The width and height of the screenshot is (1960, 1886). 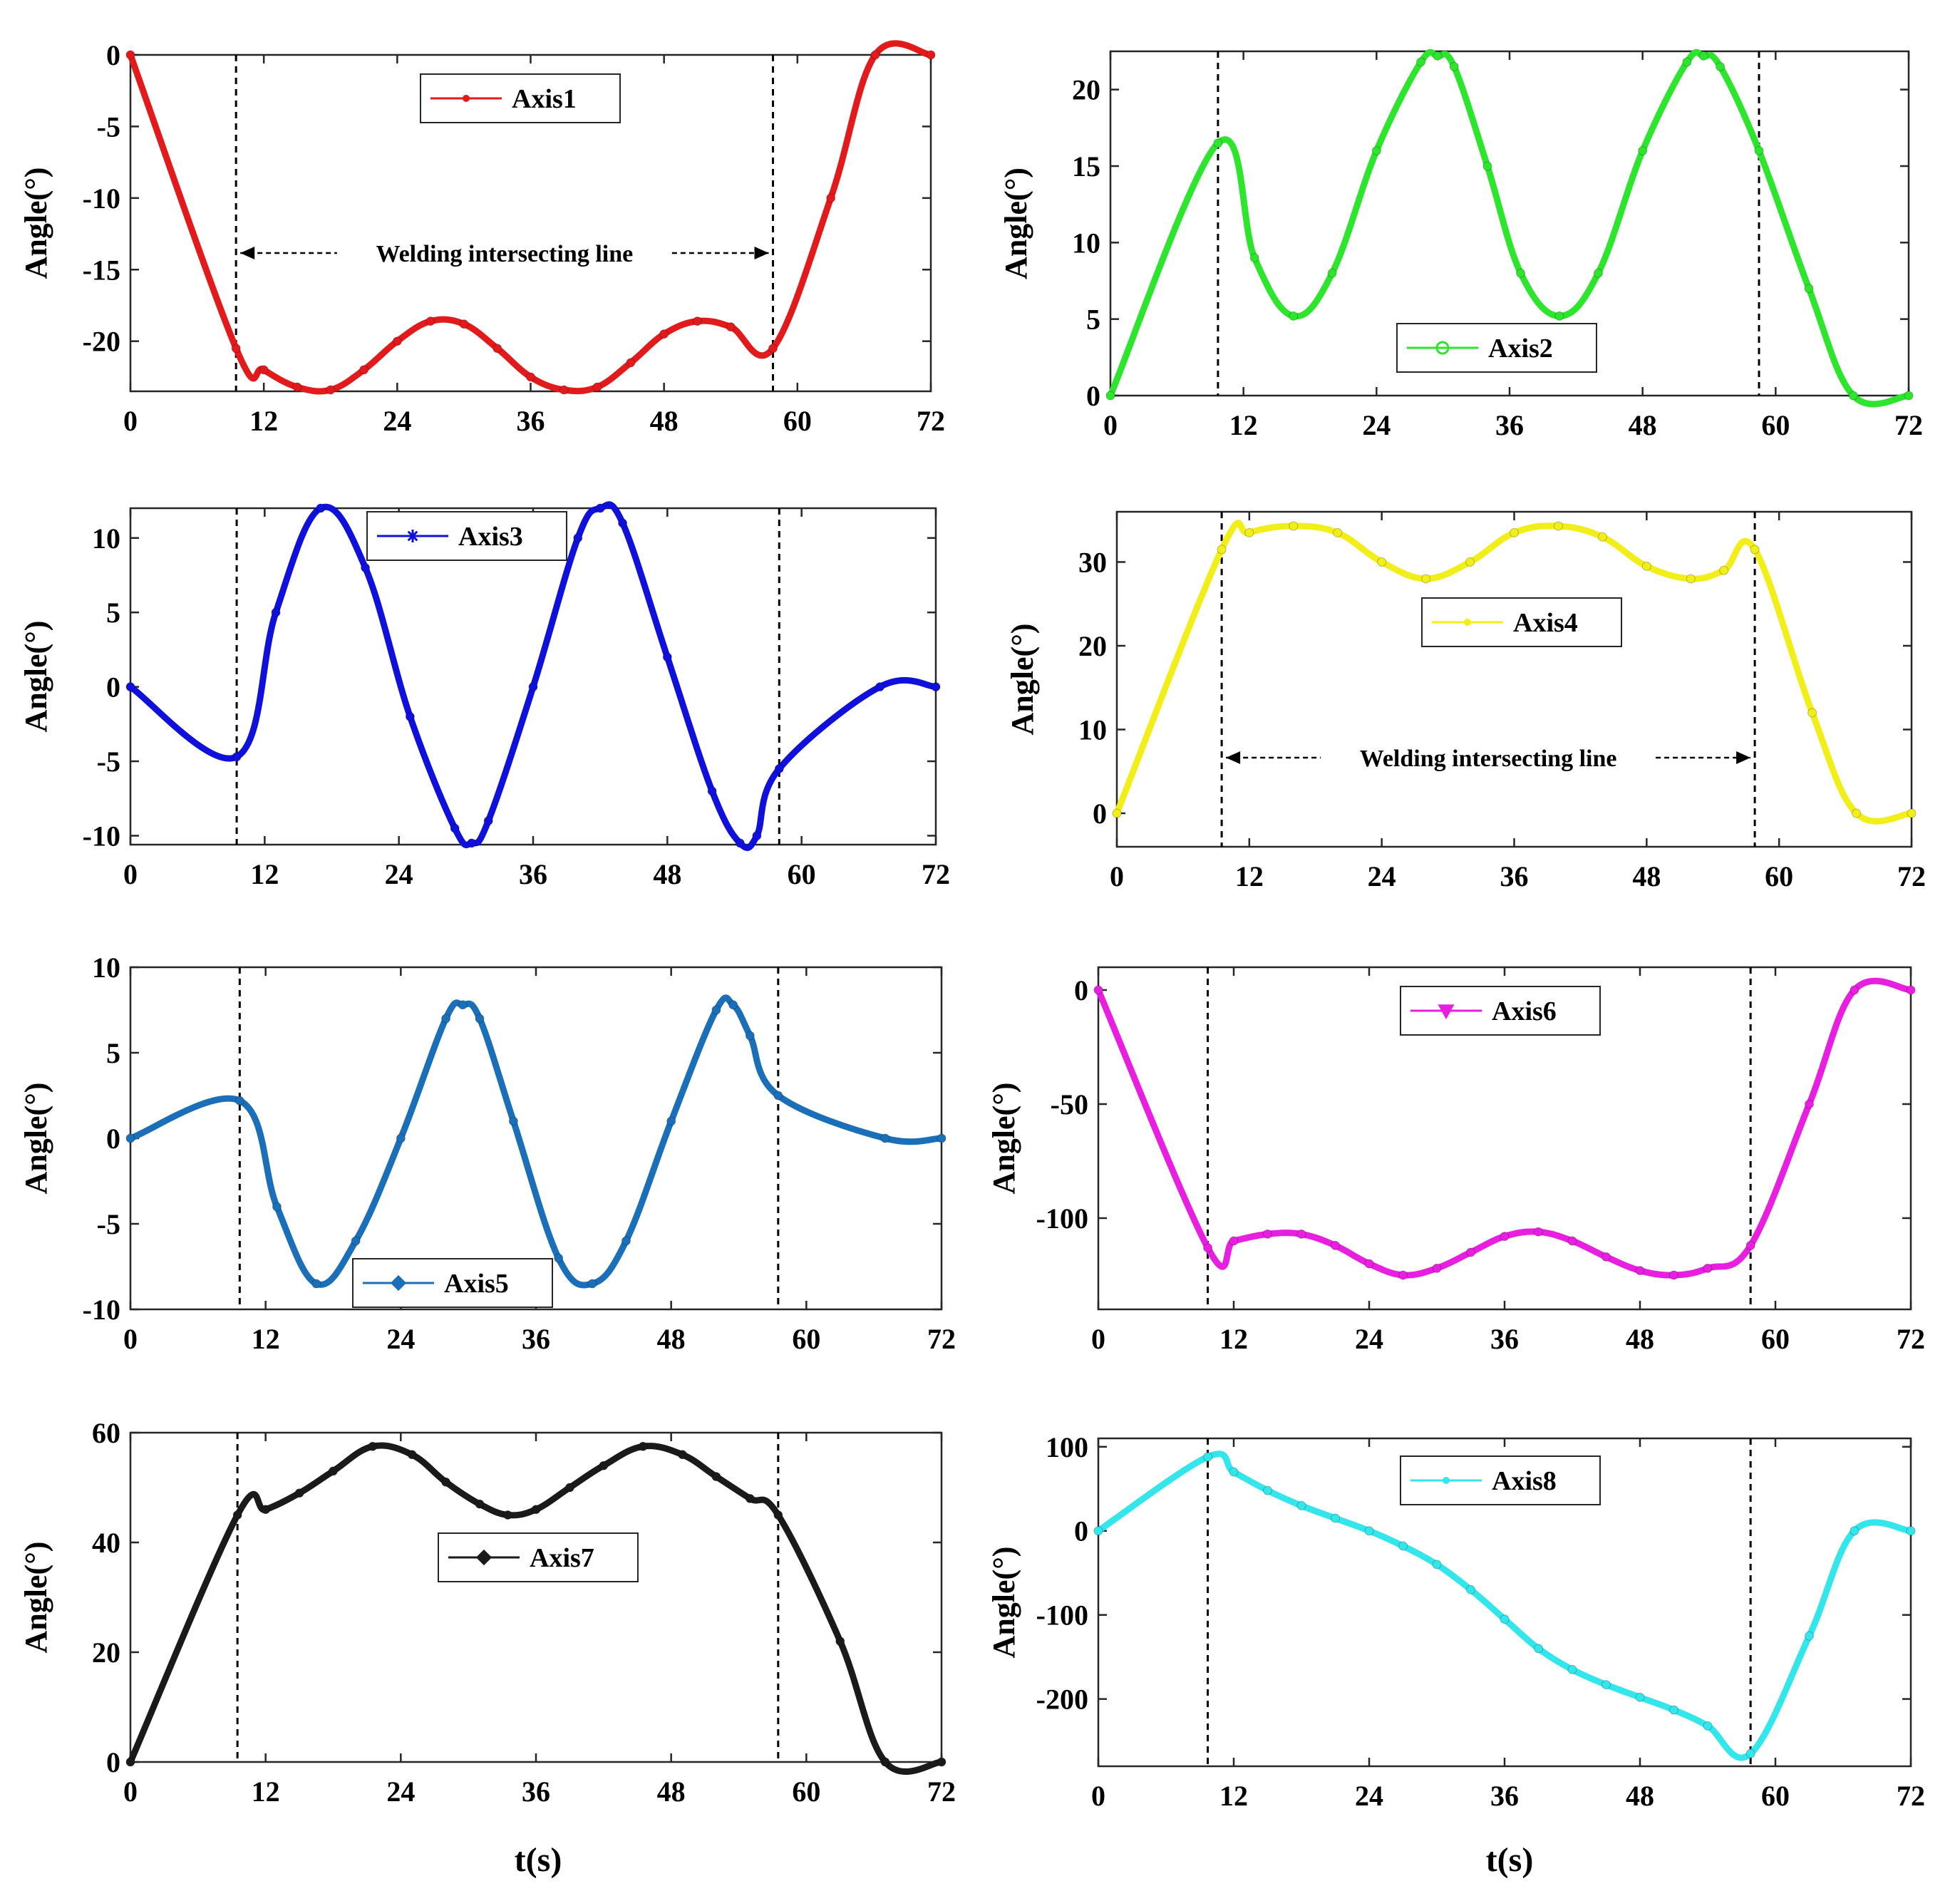 I want to click on chart-3-y-tick-label: 10, so click(x=106, y=538).